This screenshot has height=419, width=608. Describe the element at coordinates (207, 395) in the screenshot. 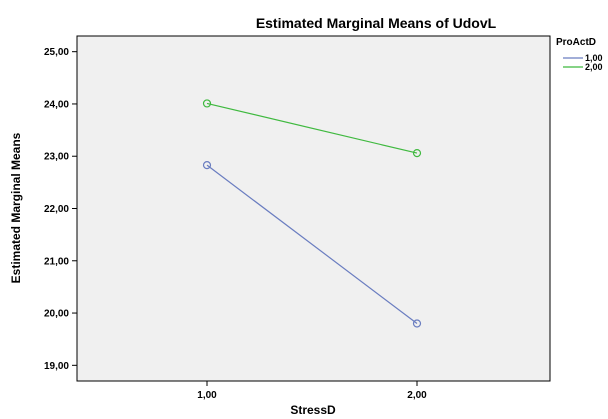

I see `x-tick-label: 1,00` at that location.